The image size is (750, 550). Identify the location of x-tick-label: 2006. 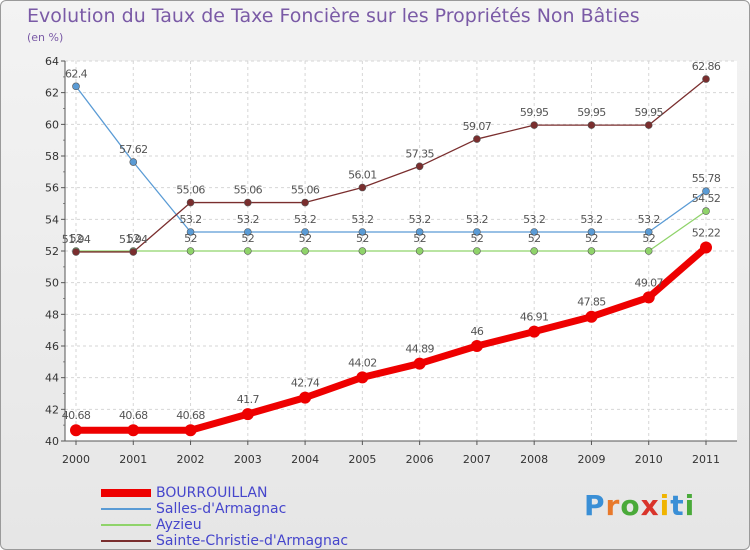
(420, 459).